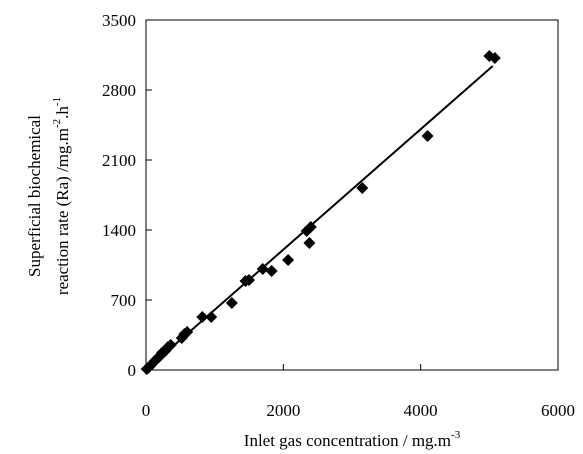  Describe the element at coordinates (34, 196) in the screenshot. I see `y-axis-title-line1: Superficial biochemical` at that location.